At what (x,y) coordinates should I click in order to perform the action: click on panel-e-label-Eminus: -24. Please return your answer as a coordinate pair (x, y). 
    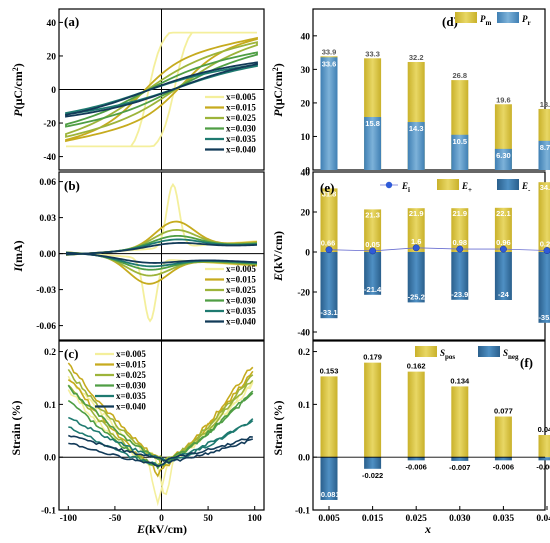
    Looking at the image, I should click on (504, 294).